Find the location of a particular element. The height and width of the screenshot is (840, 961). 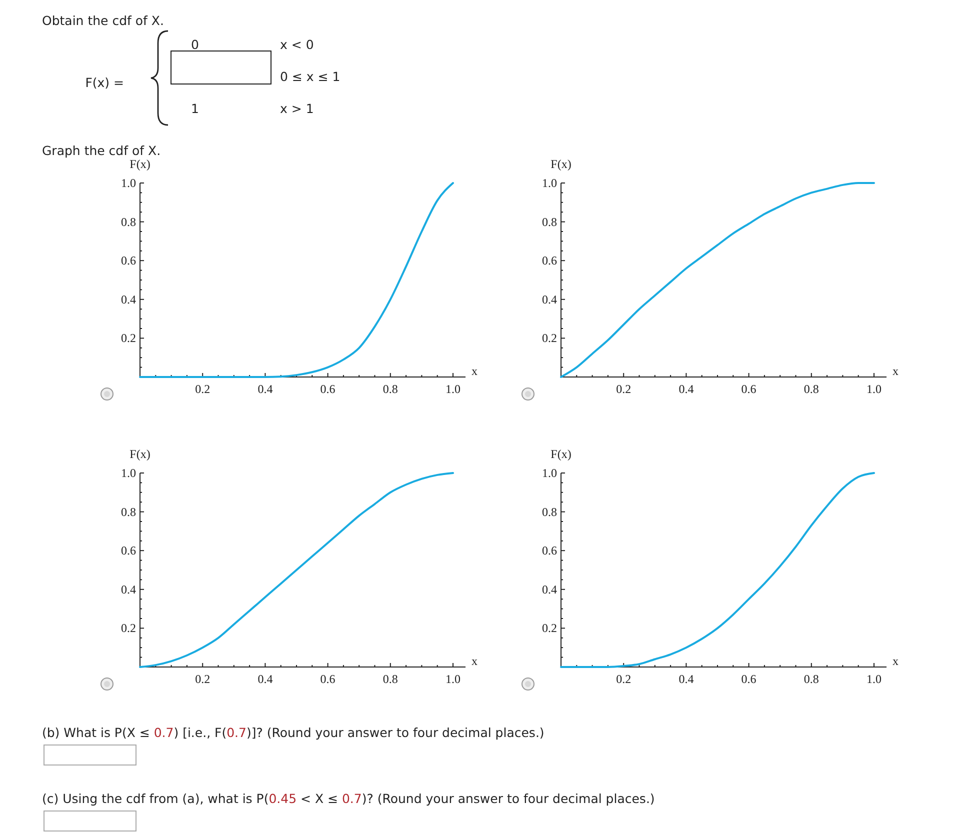

text: x < 0 is located at coordinates (297, 44).